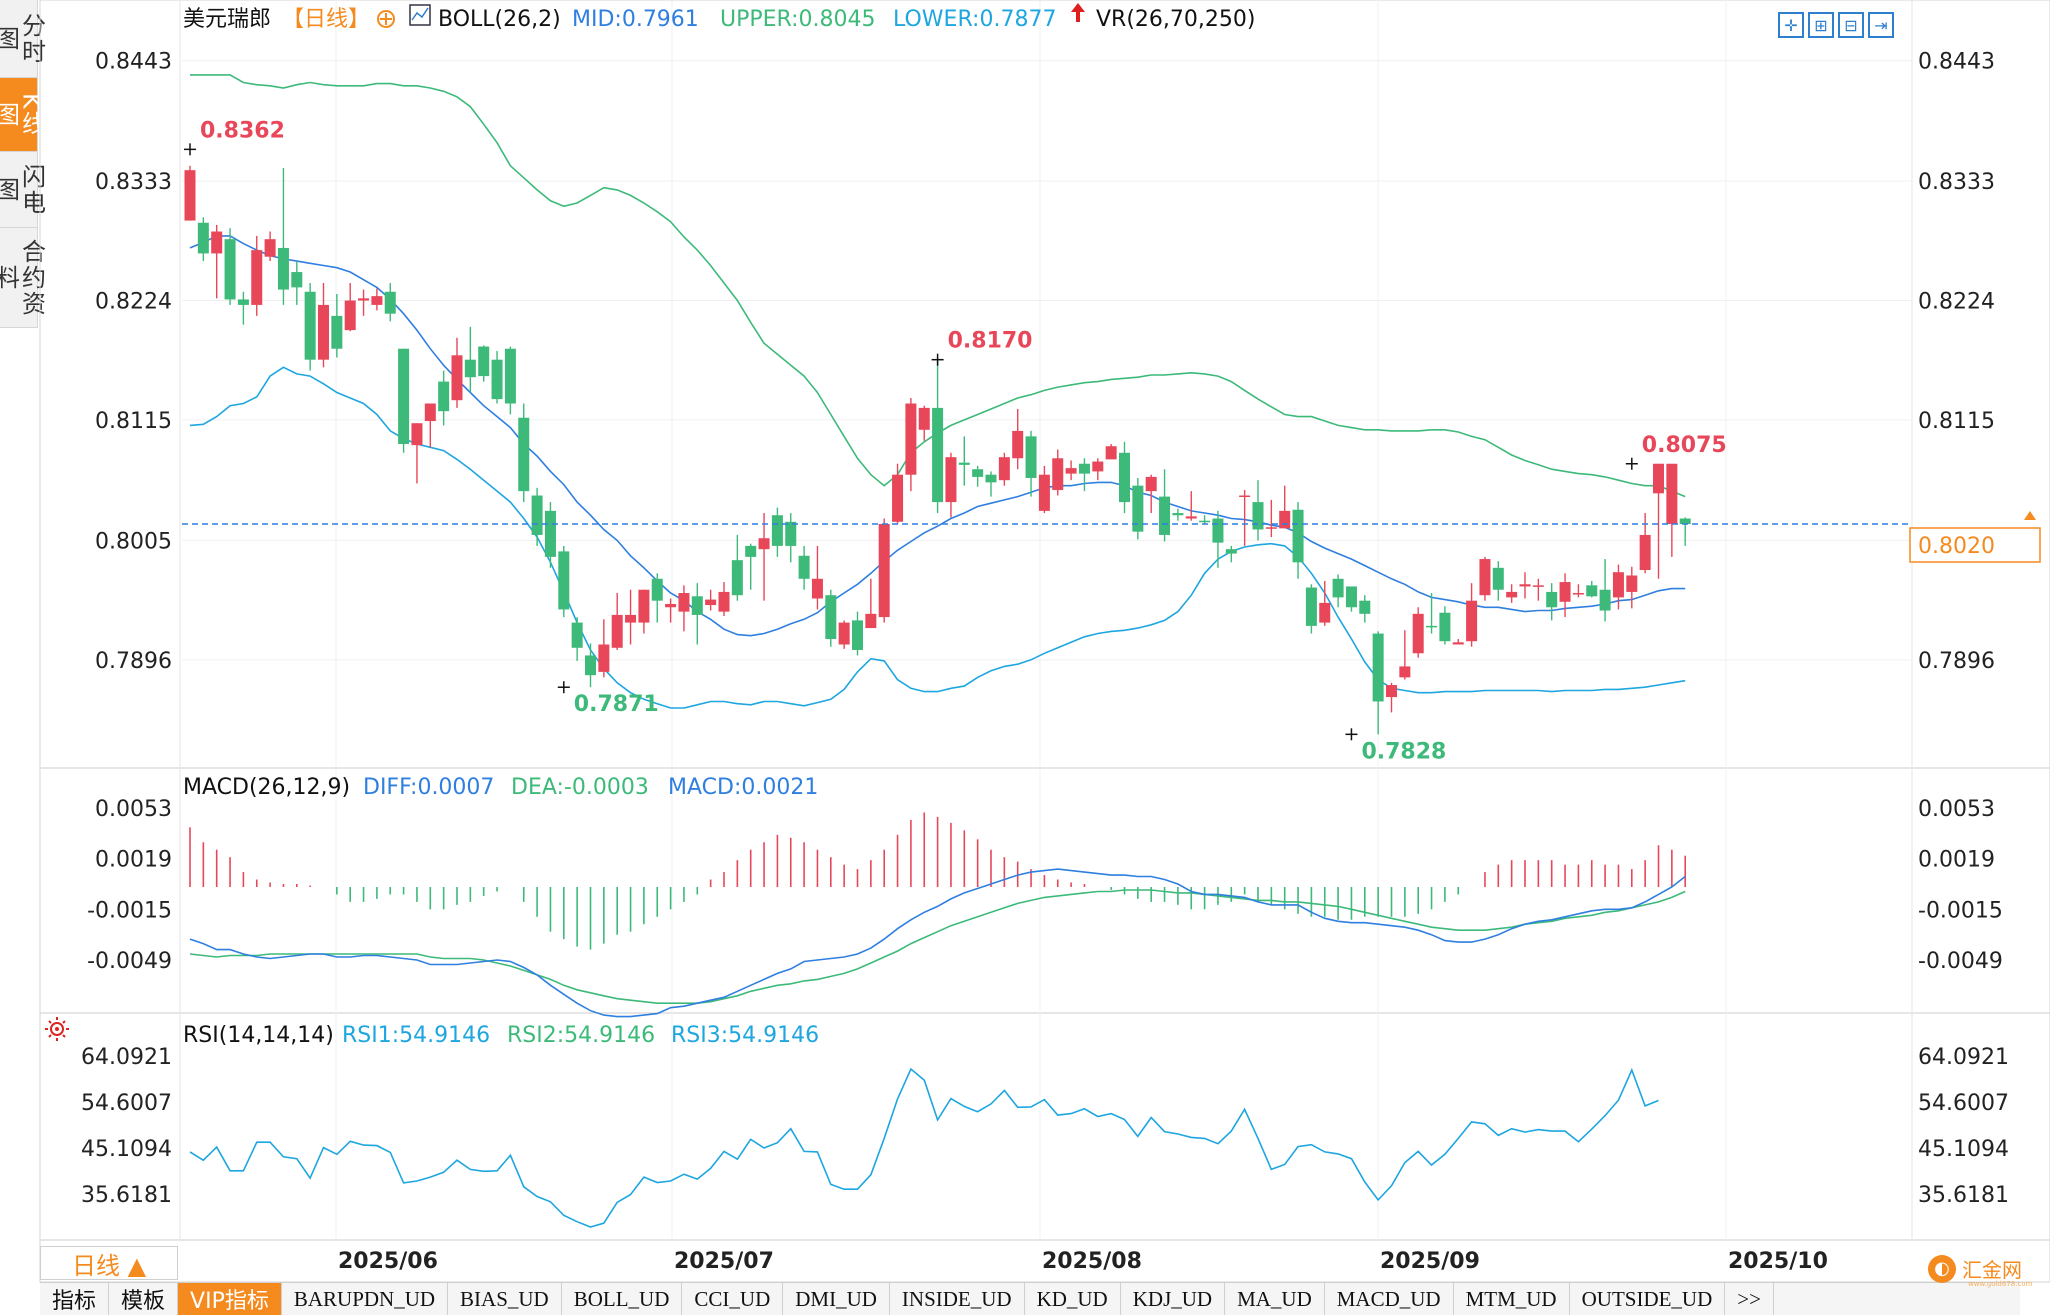 The height and width of the screenshot is (1315, 2050). I want to click on indicator-tab-13: MTM_UD, so click(1512, 1299).